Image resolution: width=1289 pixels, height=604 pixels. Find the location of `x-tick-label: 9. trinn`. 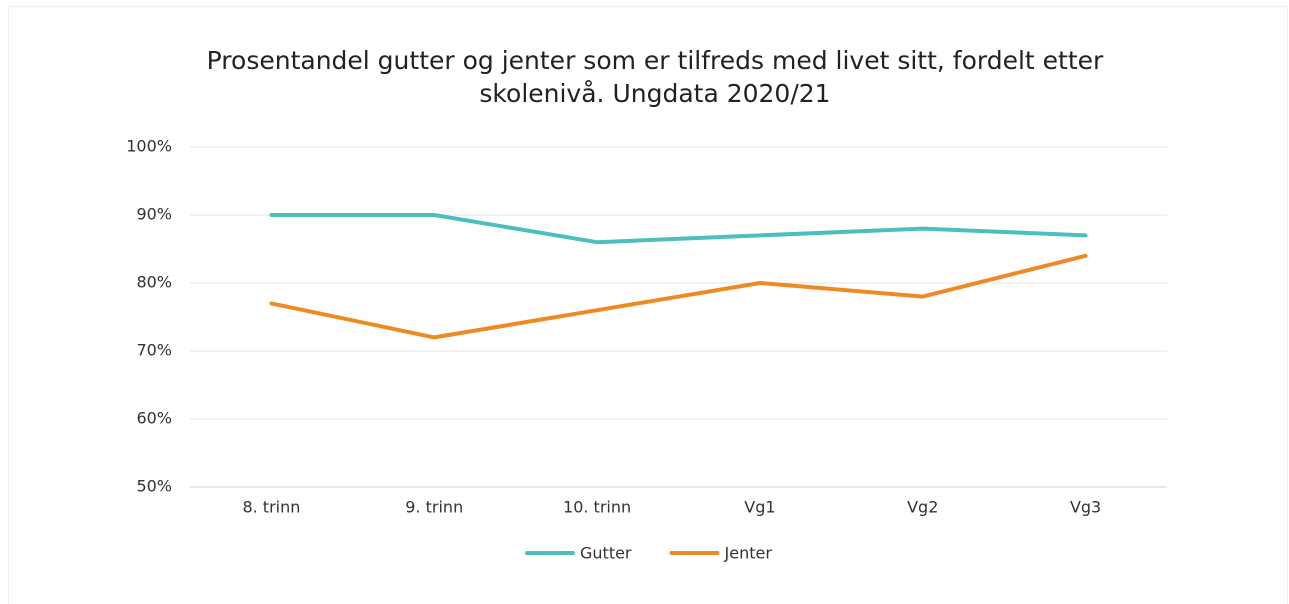

x-tick-label: 9. trinn is located at coordinates (434, 507).